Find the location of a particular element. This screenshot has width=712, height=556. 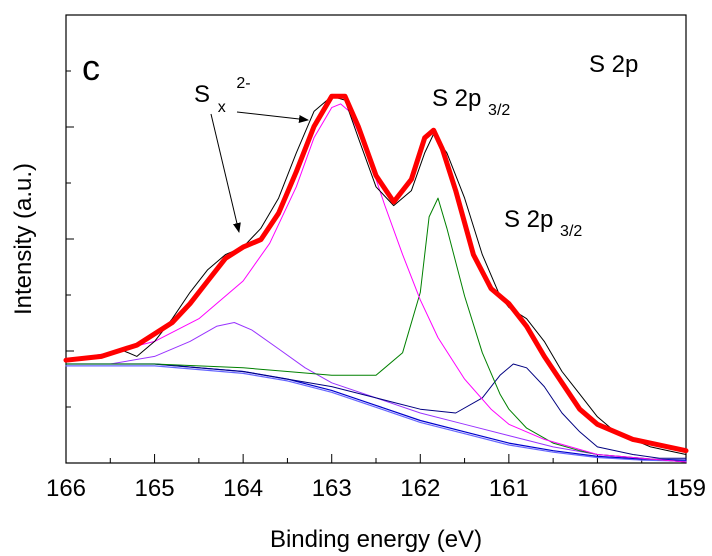

x-tick-label: 166 is located at coordinates (66, 488).